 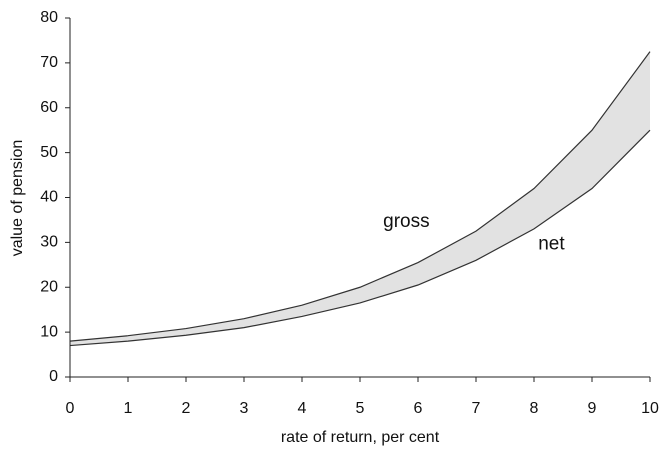 I want to click on y-tick-label: 70, so click(x=49, y=62).